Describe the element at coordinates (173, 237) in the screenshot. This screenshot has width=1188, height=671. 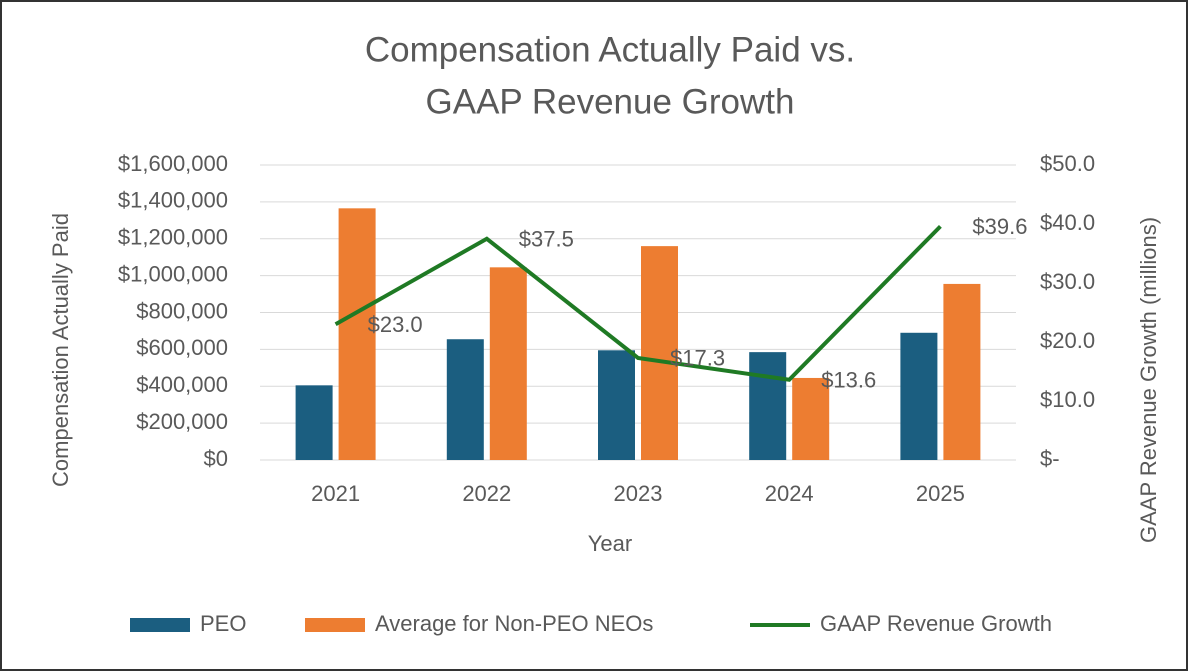
I see `y-tick-label: $1,200,000` at that location.